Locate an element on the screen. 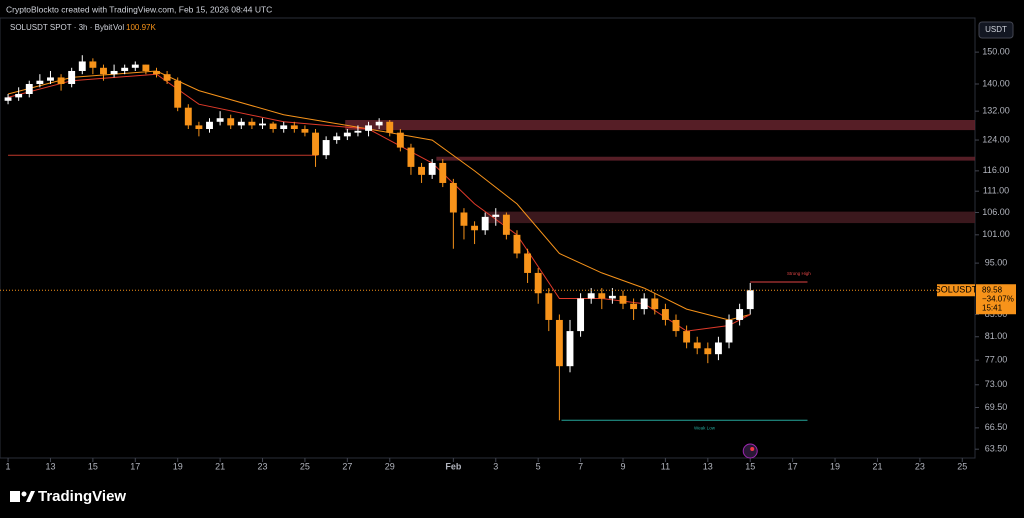 The image size is (1024, 518). y-tick-label: 69.50 is located at coordinates (996, 407).